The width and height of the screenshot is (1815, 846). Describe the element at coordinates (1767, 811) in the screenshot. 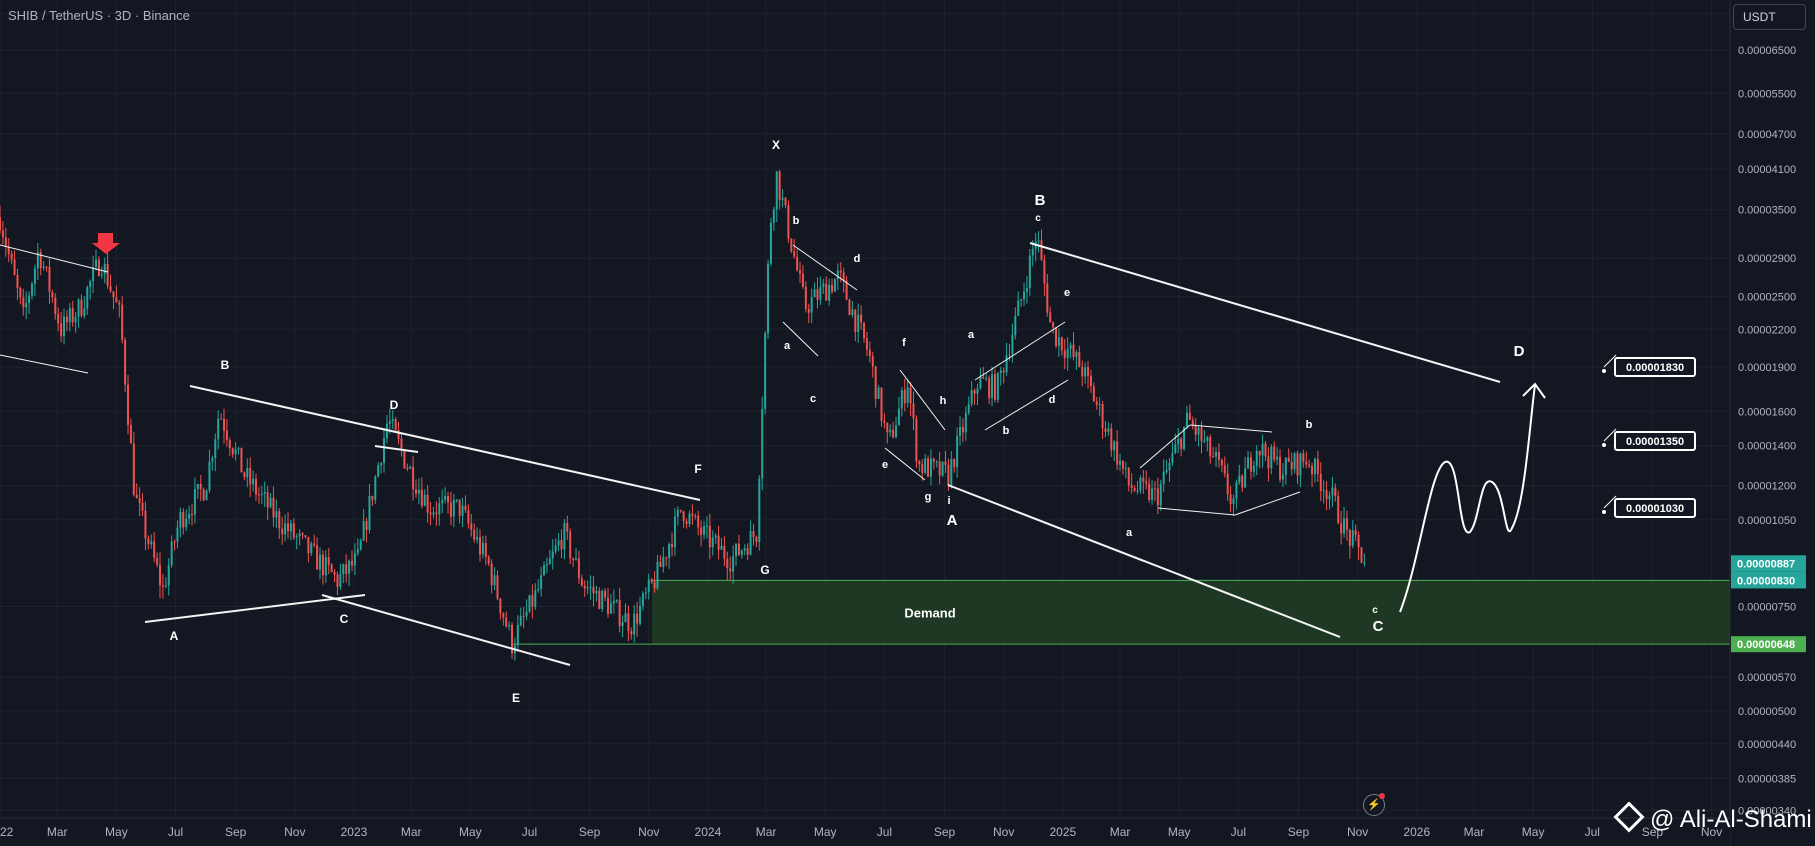

I see `price-tick-label: 0.00000340` at that location.